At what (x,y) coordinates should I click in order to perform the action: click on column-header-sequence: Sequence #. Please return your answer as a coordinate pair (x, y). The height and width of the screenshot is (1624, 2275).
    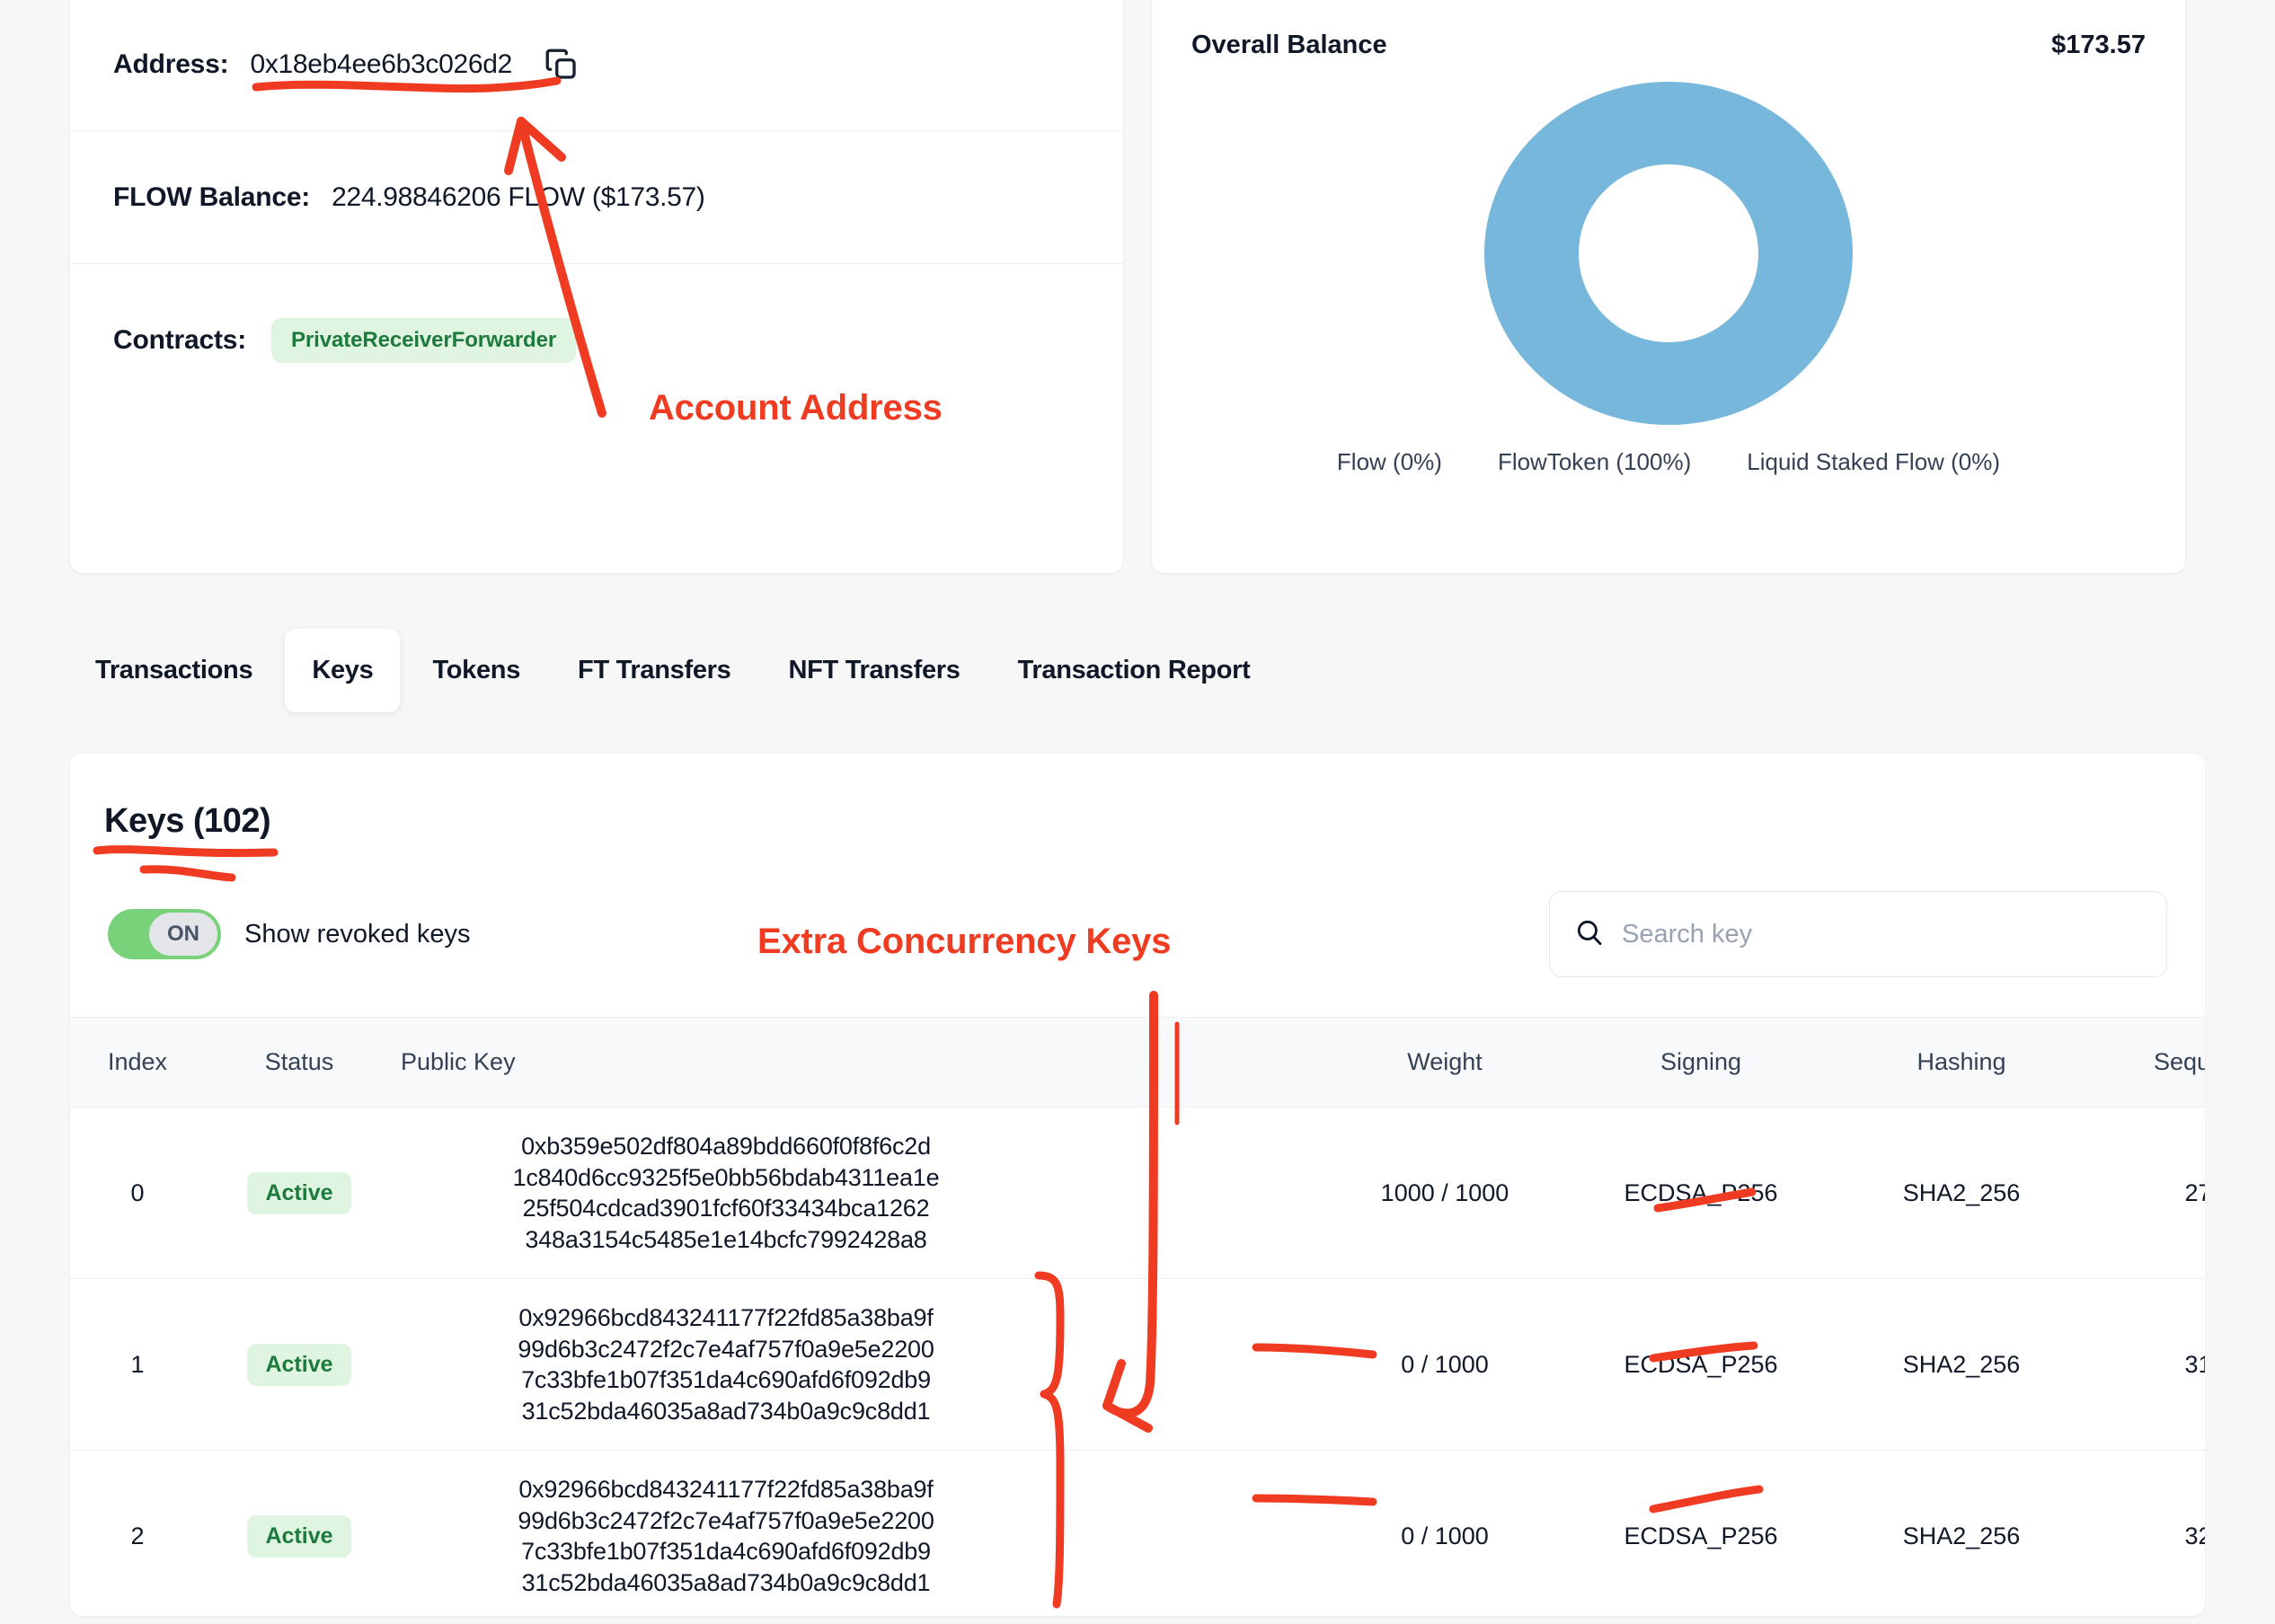
    Looking at the image, I should click on (2148, 1062).